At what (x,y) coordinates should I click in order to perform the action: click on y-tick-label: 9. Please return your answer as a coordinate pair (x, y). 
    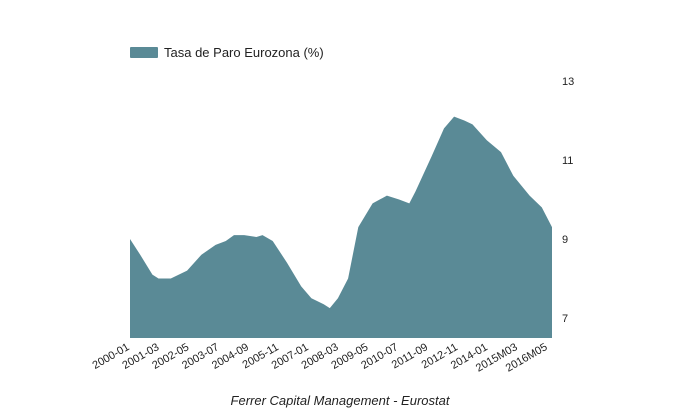
    Looking at the image, I should click on (565, 240).